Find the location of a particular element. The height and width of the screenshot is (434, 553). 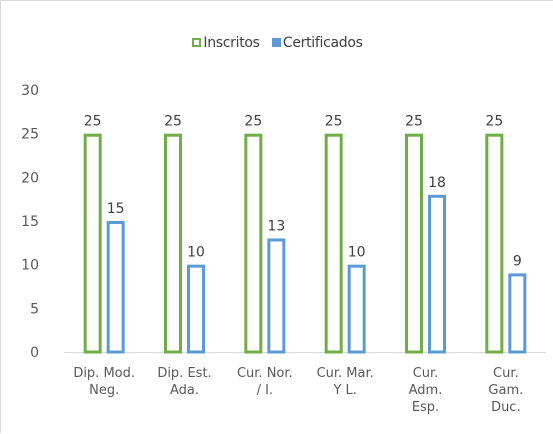

x-tick-label: Cur. Mar. is located at coordinates (345, 373).